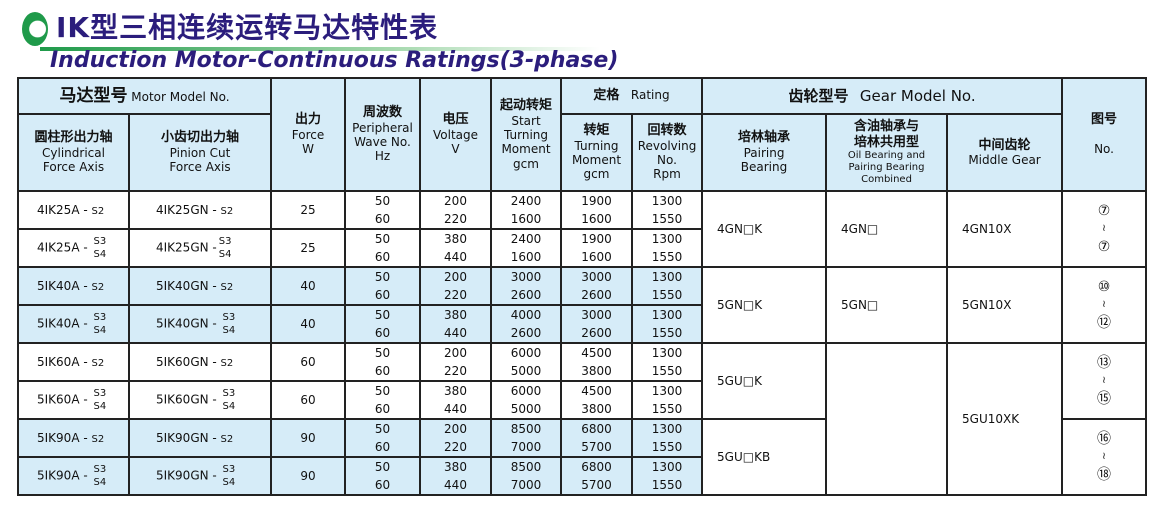 The width and height of the screenshot is (1153, 509). What do you see at coordinates (596, 467) in the screenshot?
I see `torque-value: 6800` at bounding box center [596, 467].